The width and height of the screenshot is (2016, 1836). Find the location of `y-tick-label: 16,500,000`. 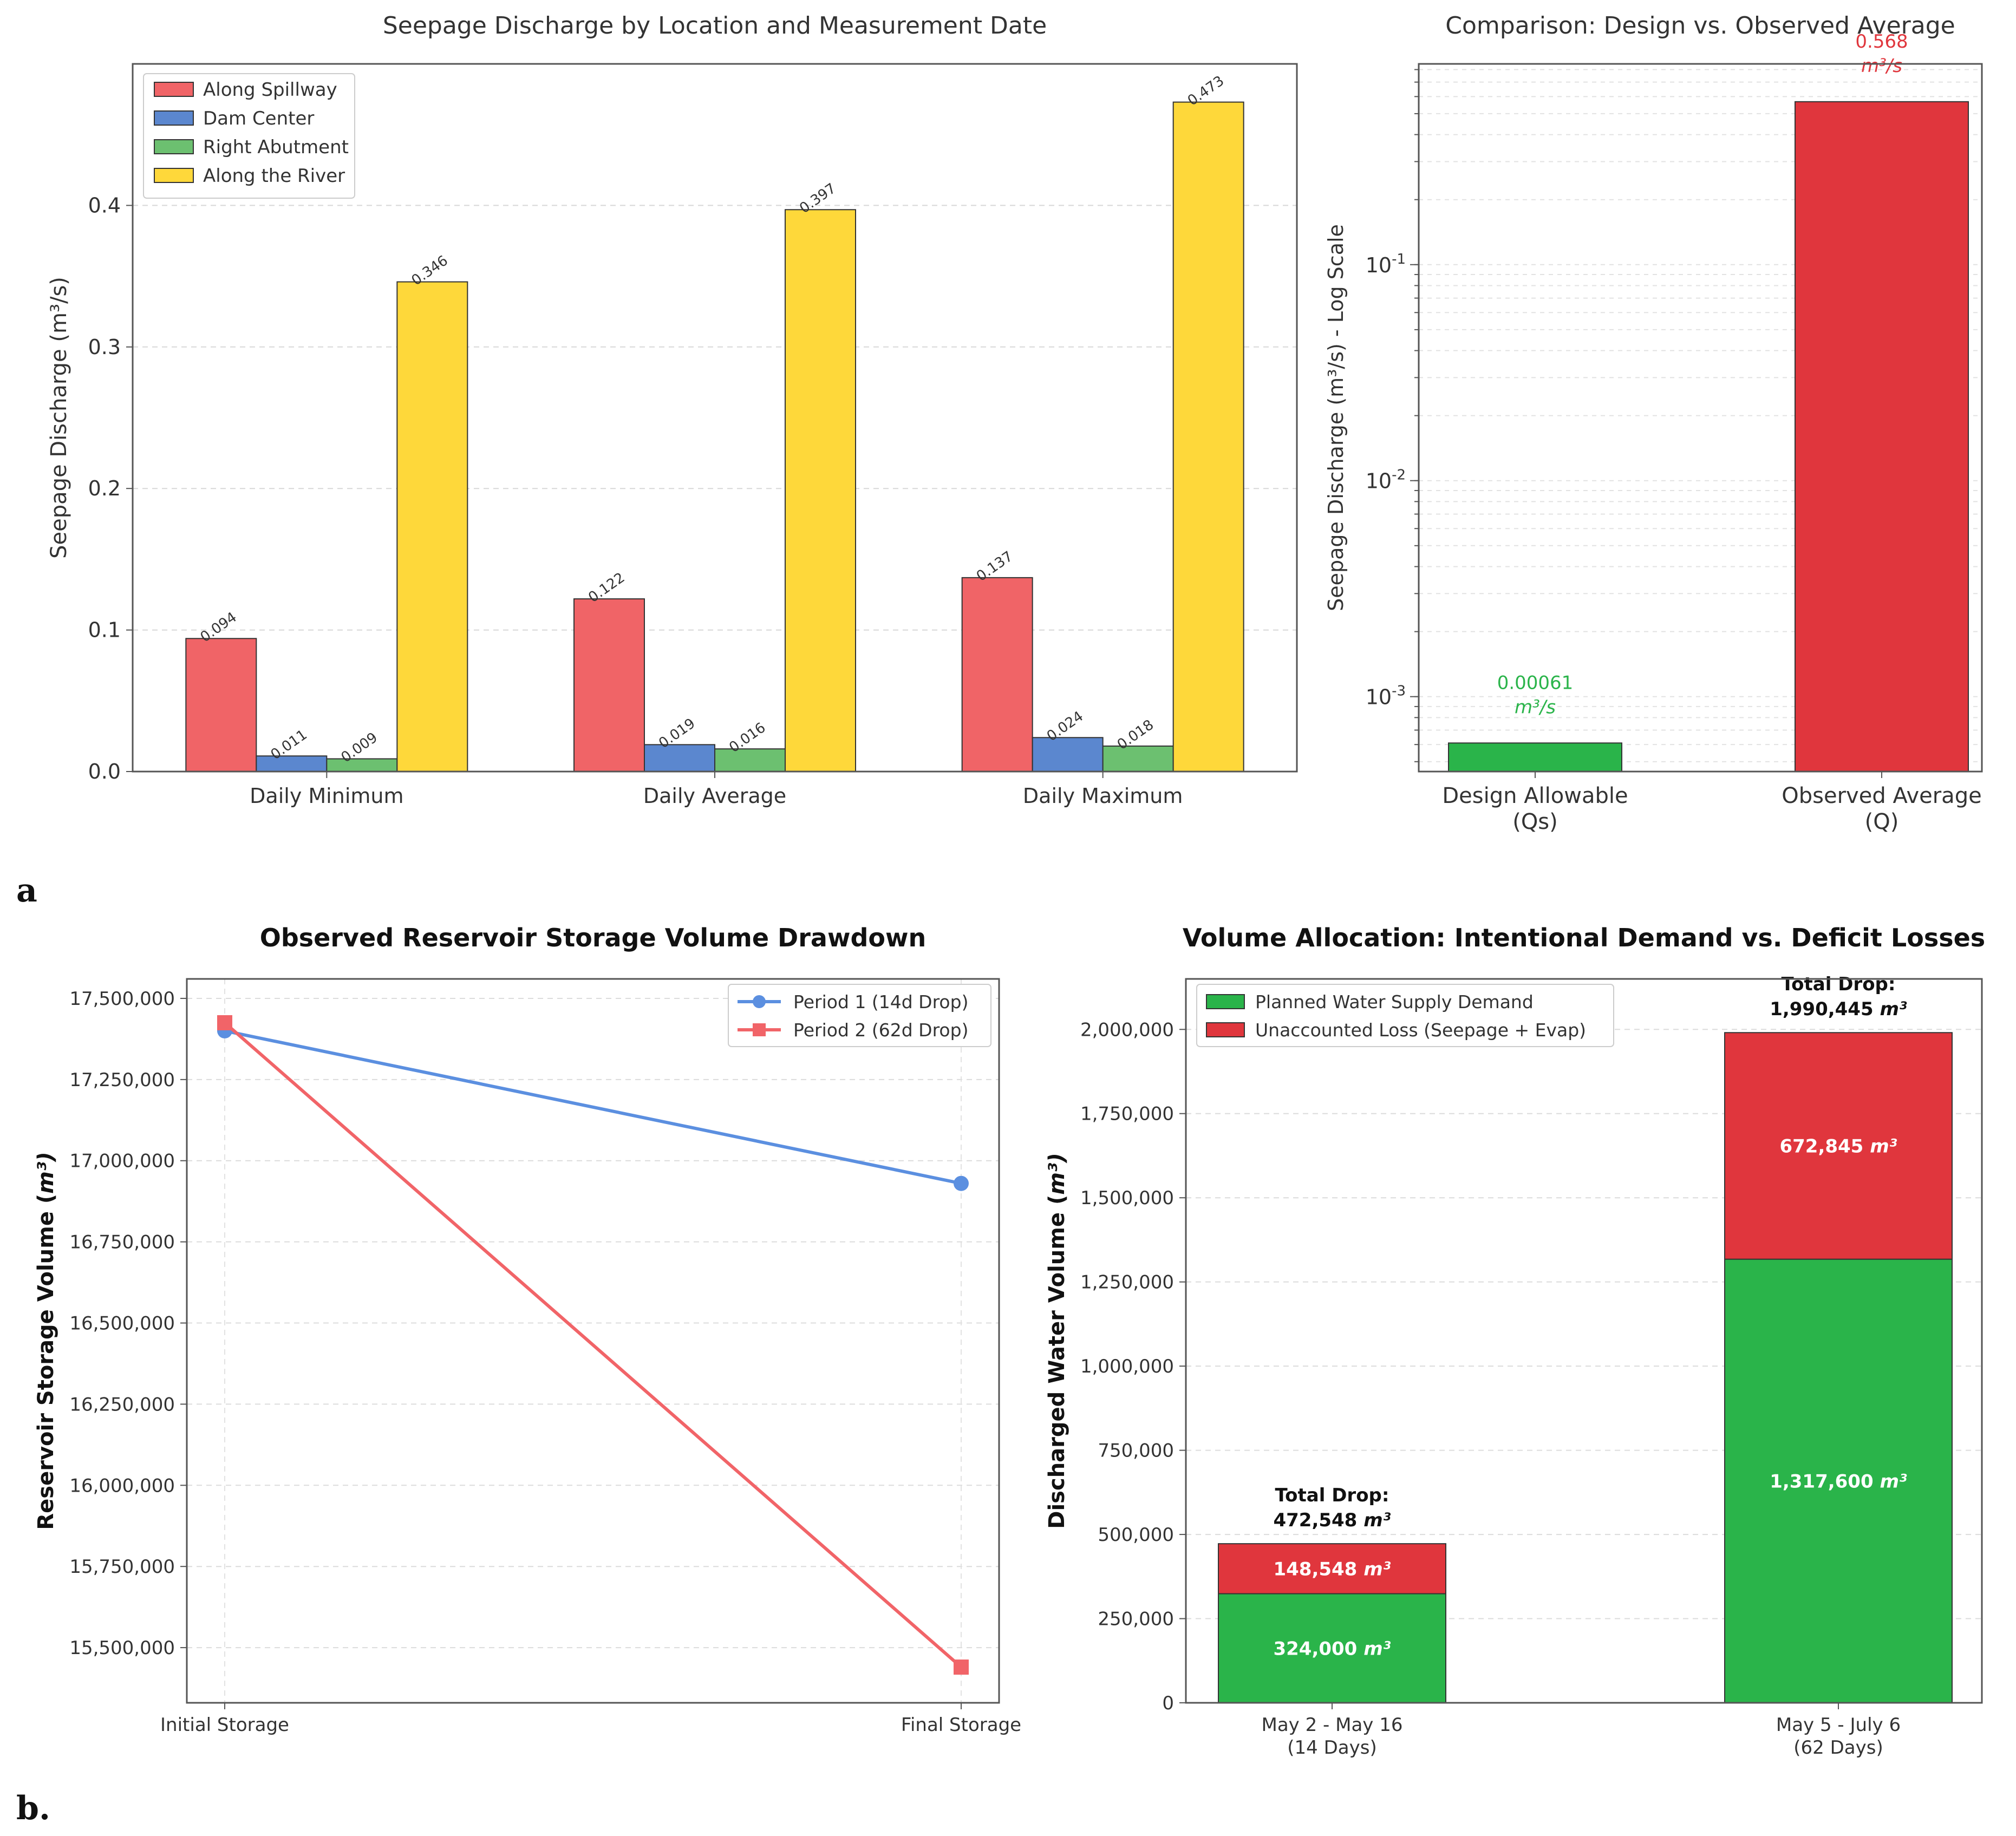

y-tick-label: 16,500,000 is located at coordinates (122, 1324).